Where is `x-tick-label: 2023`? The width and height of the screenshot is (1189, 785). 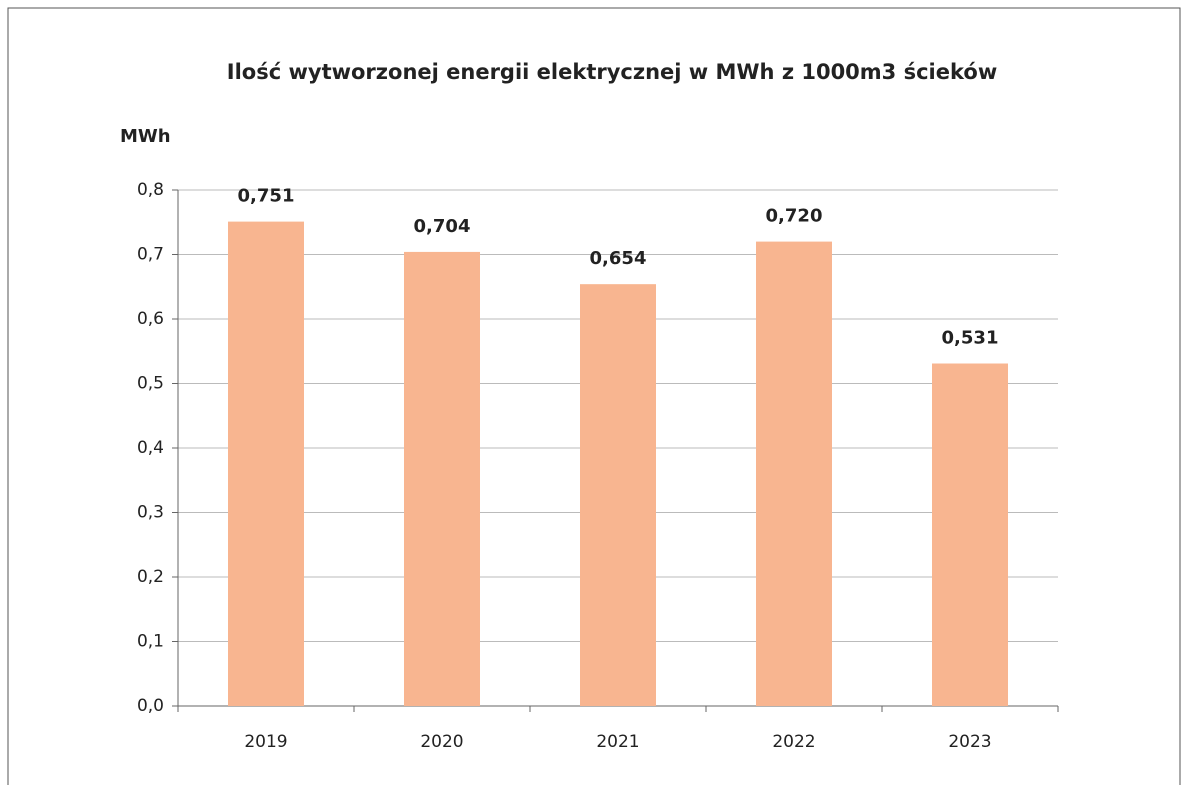 x-tick-label: 2023 is located at coordinates (969, 742).